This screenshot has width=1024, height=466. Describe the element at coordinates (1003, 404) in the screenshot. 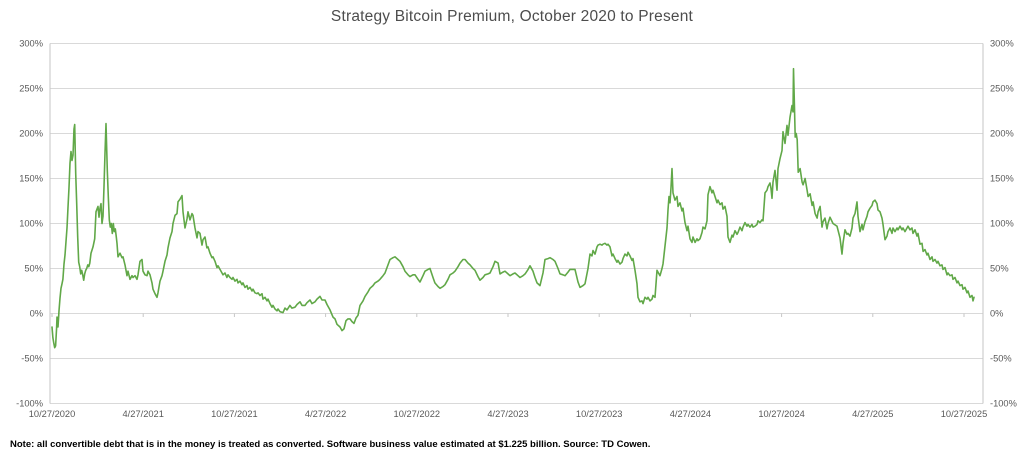

I see `y-axis-label-right: -100%` at that location.